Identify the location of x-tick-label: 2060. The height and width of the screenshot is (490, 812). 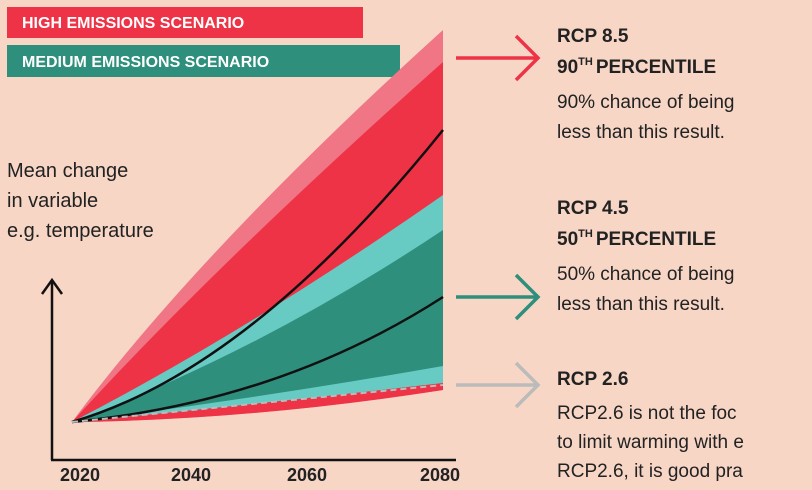
(307, 475).